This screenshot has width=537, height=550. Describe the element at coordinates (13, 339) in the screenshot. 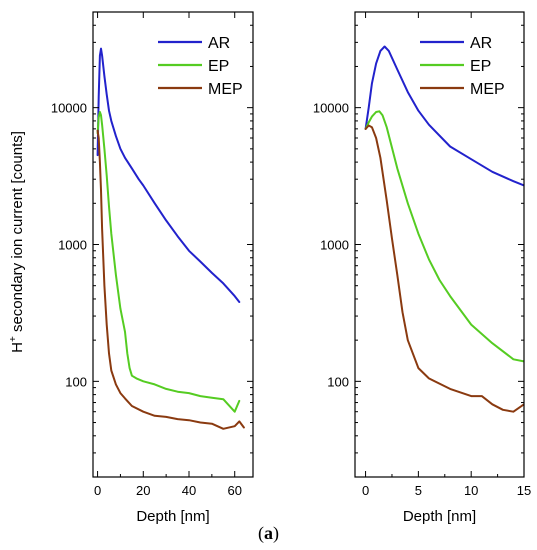

I see `y-axis-label-superscript: +` at that location.